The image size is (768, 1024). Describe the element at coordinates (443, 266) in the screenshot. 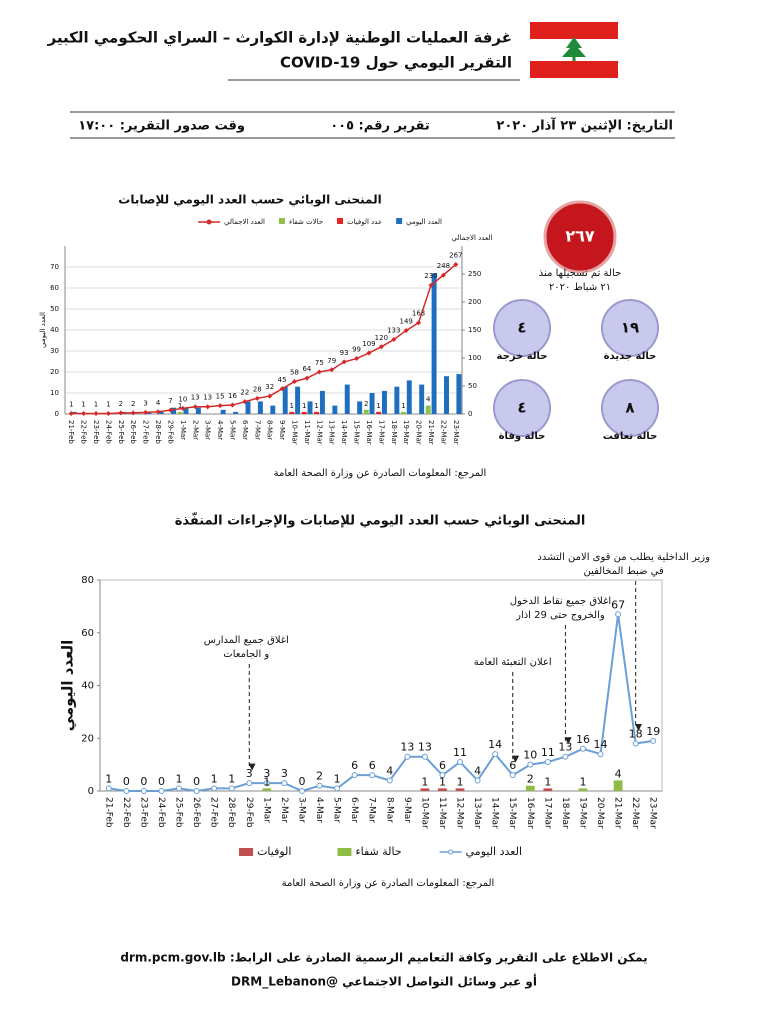

I see `point-label: 248` at that location.